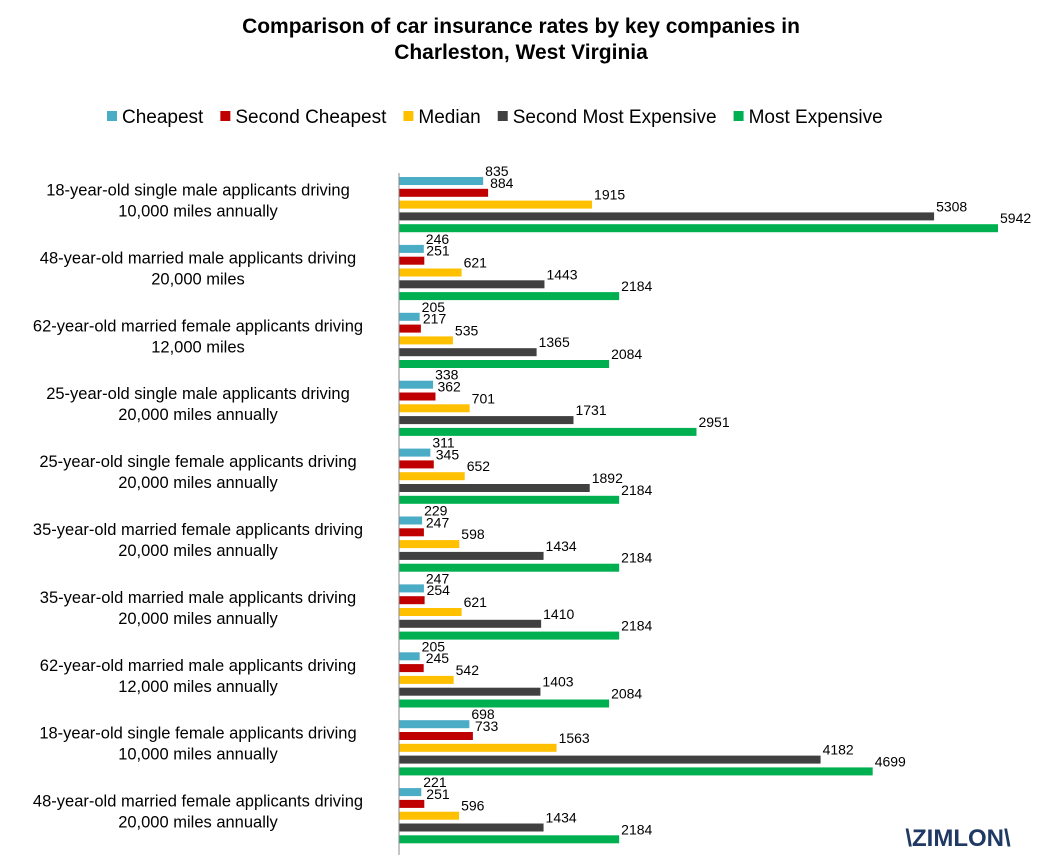  Describe the element at coordinates (561, 546) in the screenshot. I see `value-label: 1434` at that location.